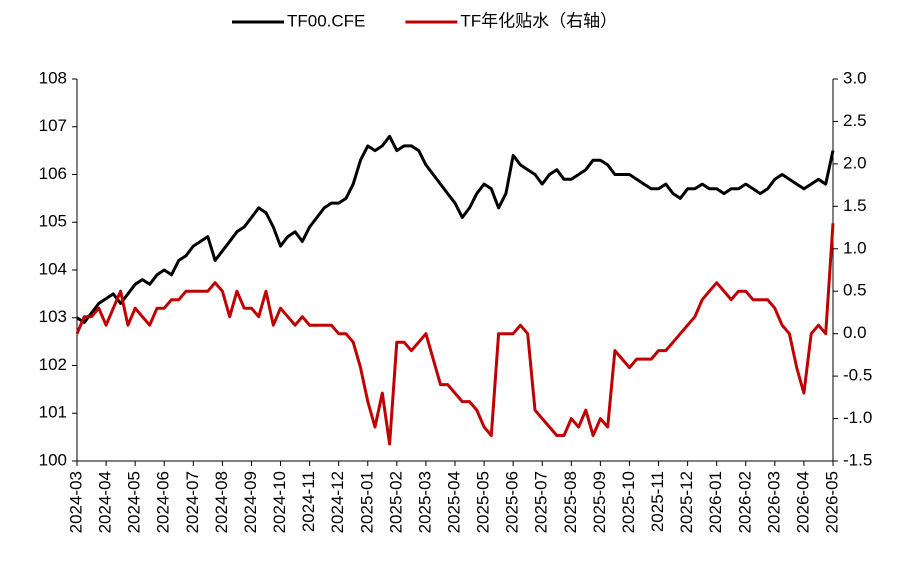  I want to click on y2-tick-label: -1.5, so click(857, 459).